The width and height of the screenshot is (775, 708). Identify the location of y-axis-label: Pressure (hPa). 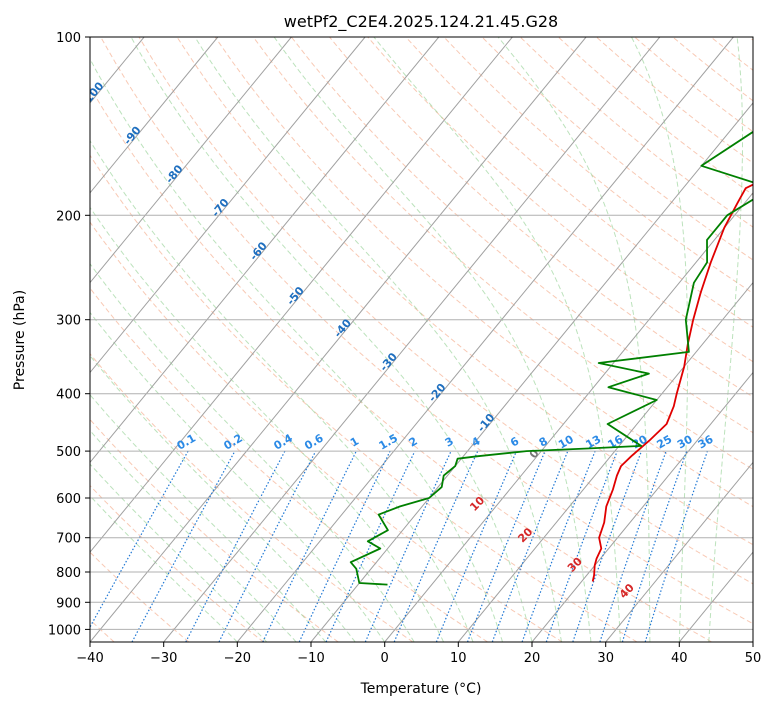
(20, 340).